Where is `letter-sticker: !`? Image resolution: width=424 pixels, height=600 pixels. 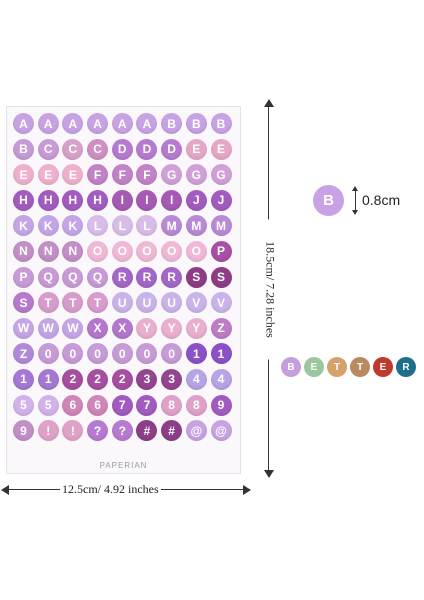 letter-sticker: ! is located at coordinates (73, 431).